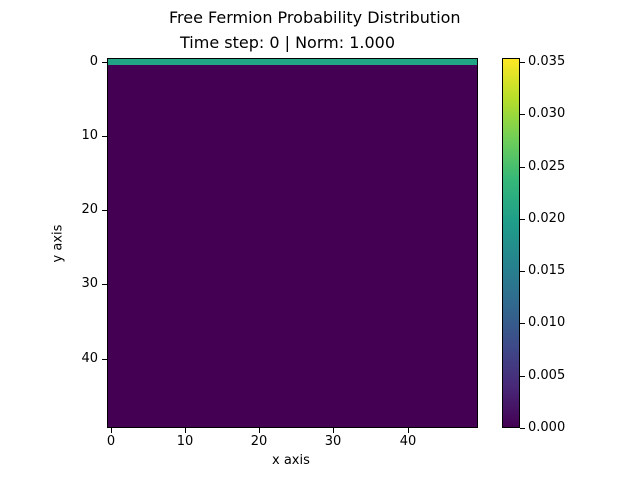 The width and height of the screenshot is (640, 480). What do you see at coordinates (111, 441) in the screenshot?
I see `x-tick-label: 0` at bounding box center [111, 441].